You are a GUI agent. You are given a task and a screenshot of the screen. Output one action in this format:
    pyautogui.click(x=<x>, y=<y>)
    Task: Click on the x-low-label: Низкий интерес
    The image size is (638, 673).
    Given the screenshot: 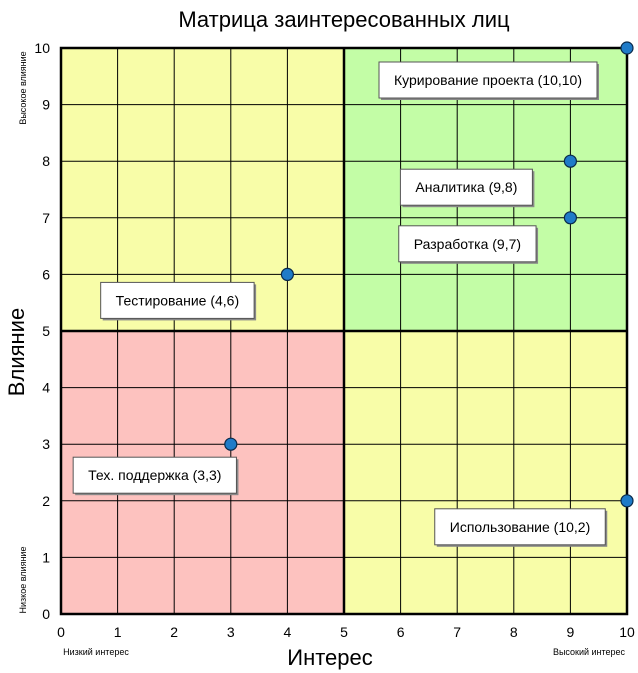 What is the action you would take?
    pyautogui.click(x=96, y=652)
    